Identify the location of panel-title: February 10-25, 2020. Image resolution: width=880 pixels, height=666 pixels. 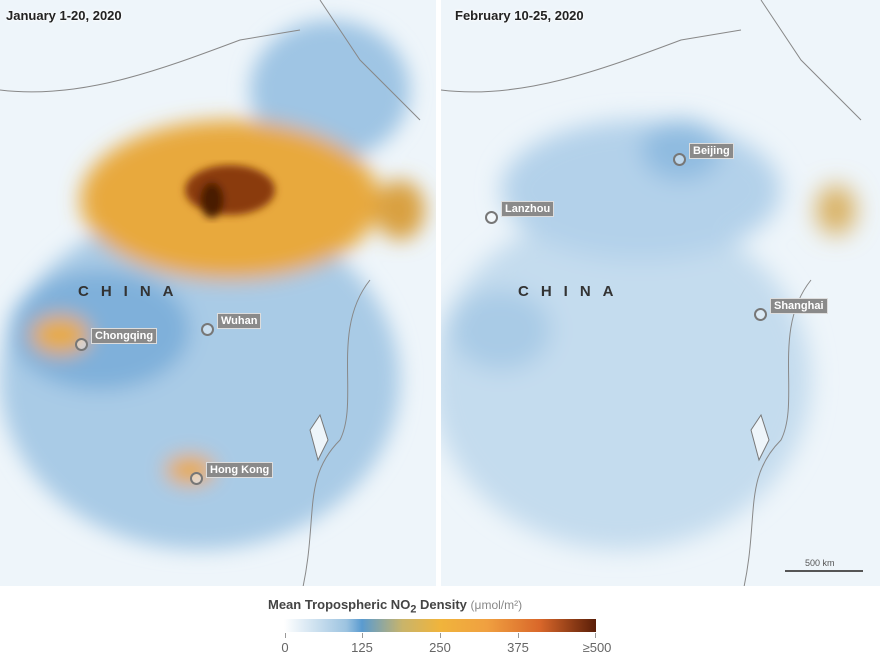
(519, 15).